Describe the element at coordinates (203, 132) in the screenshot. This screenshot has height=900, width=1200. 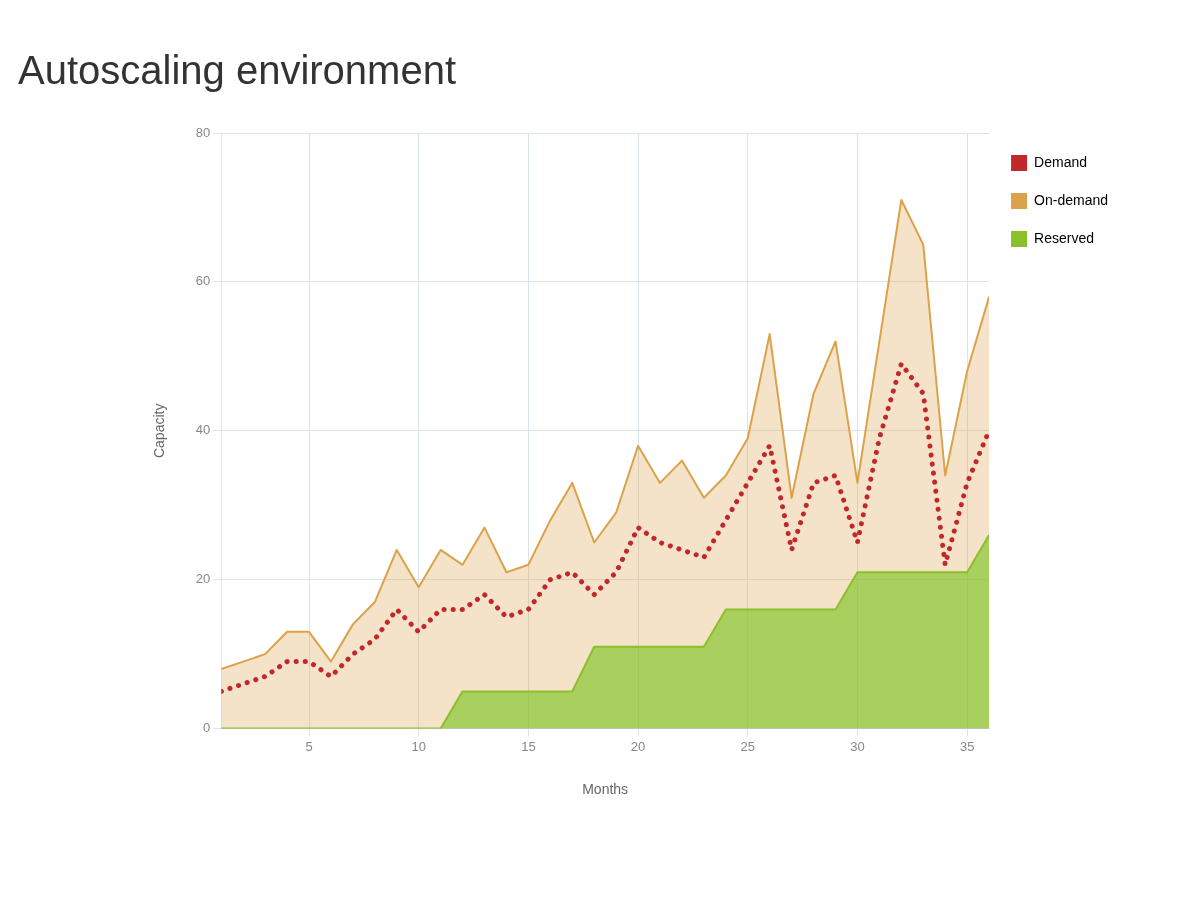
I see `y-tick-label: 80` at that location.